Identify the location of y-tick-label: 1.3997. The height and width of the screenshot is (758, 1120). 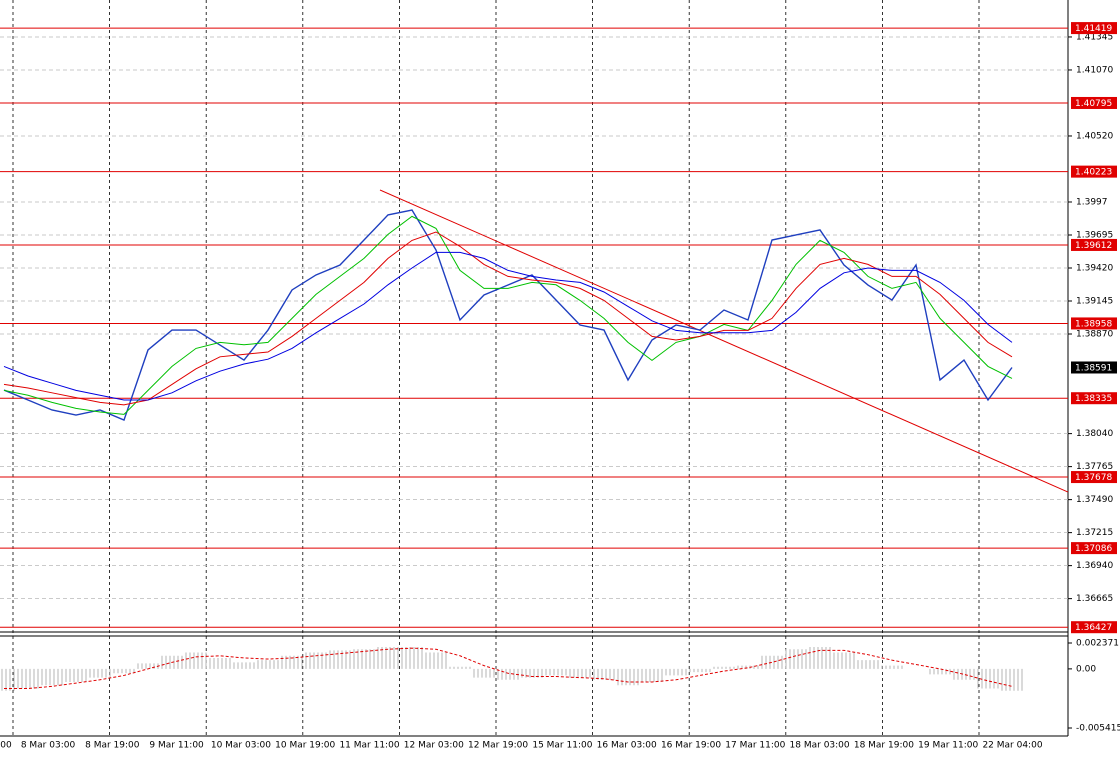
(1092, 202).